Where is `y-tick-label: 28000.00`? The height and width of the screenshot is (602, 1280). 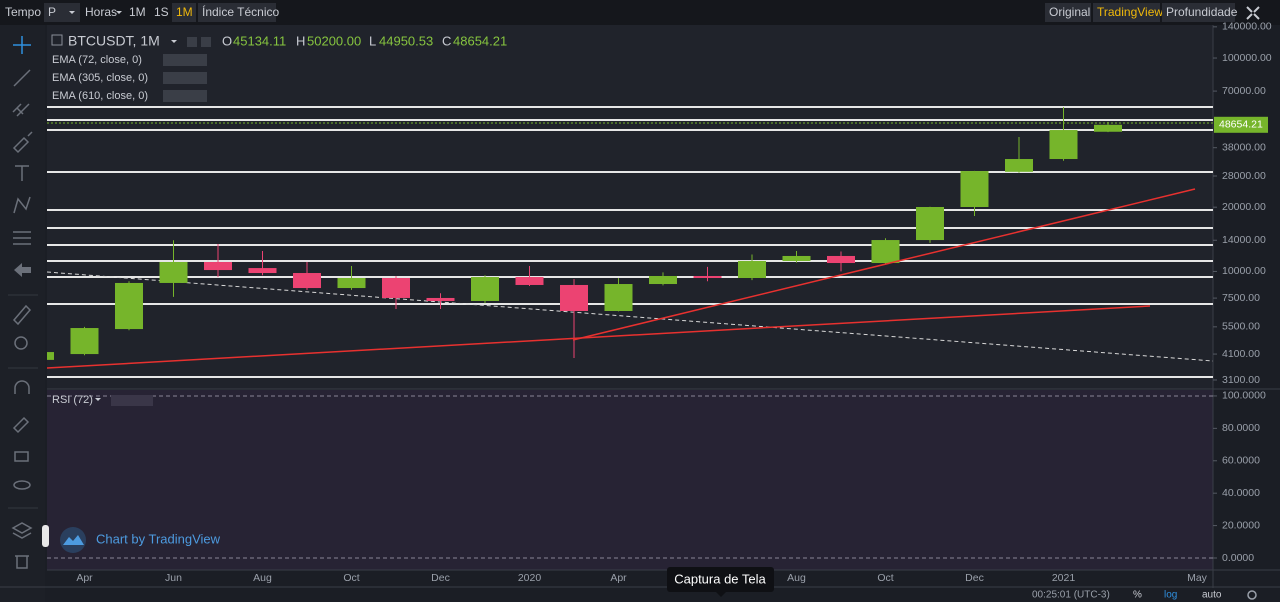 y-tick-label: 28000.00 is located at coordinates (1244, 176).